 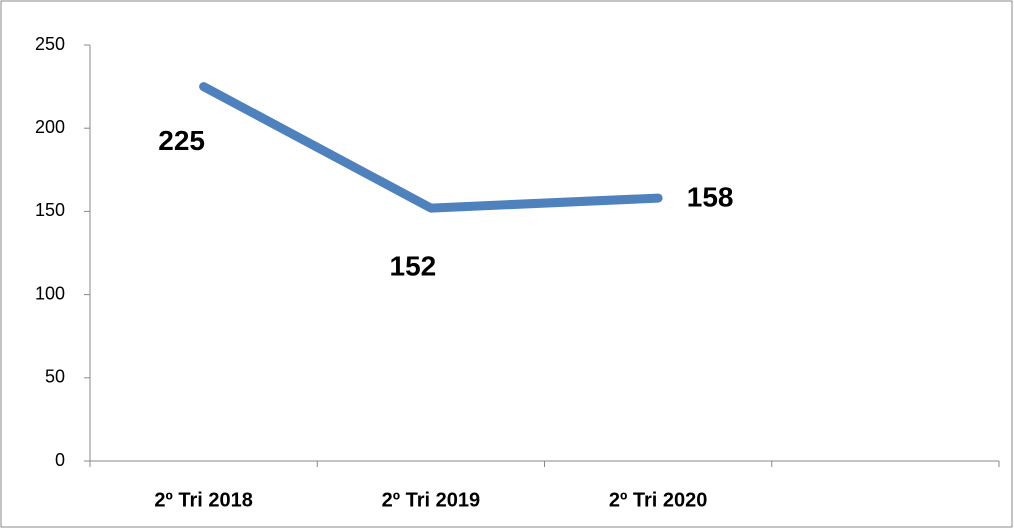 What do you see at coordinates (50, 44) in the screenshot?
I see `y-tick-label: 250` at bounding box center [50, 44].